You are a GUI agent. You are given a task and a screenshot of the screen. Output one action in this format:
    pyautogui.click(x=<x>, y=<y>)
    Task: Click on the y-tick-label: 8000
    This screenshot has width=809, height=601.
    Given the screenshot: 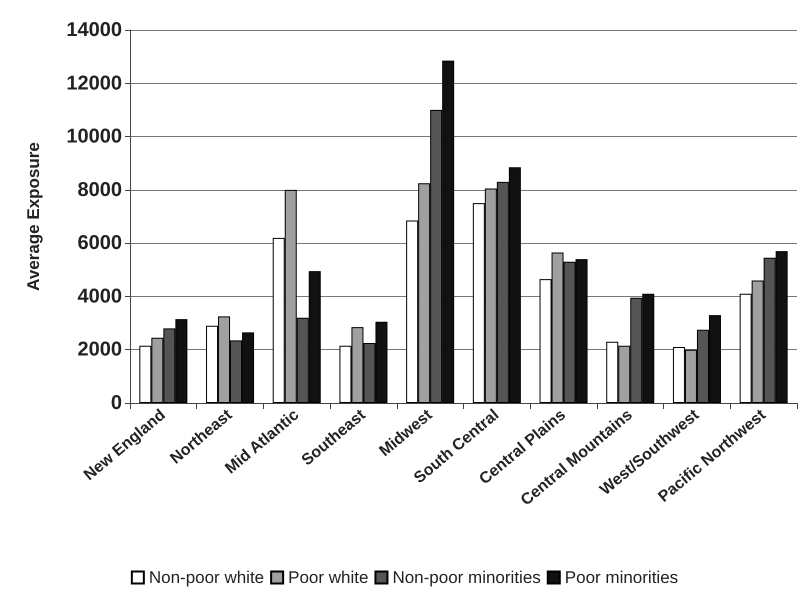 What is the action you would take?
    pyautogui.click(x=100, y=189)
    